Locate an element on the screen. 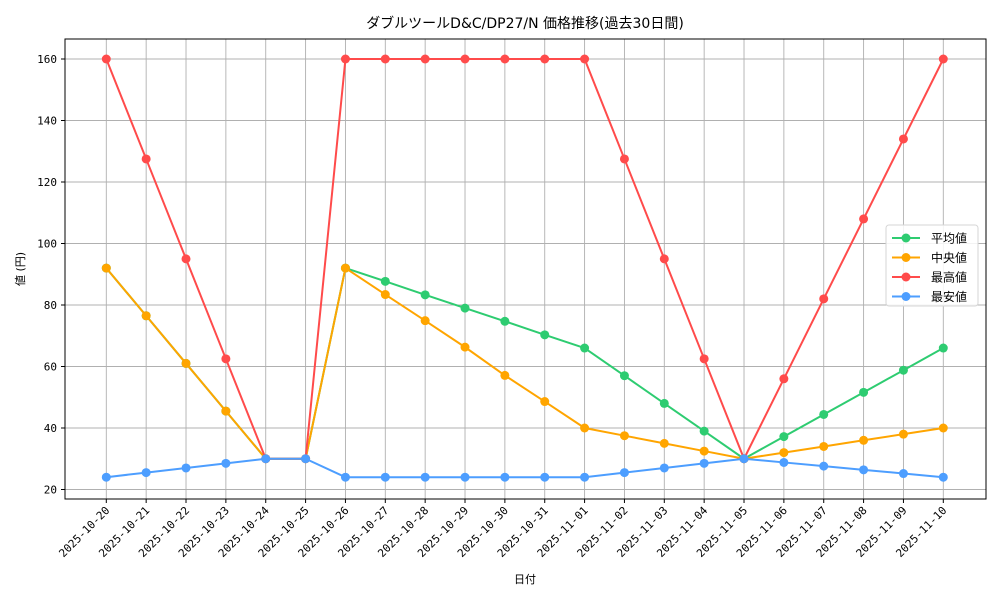  series-line is located at coordinates (525, 468).